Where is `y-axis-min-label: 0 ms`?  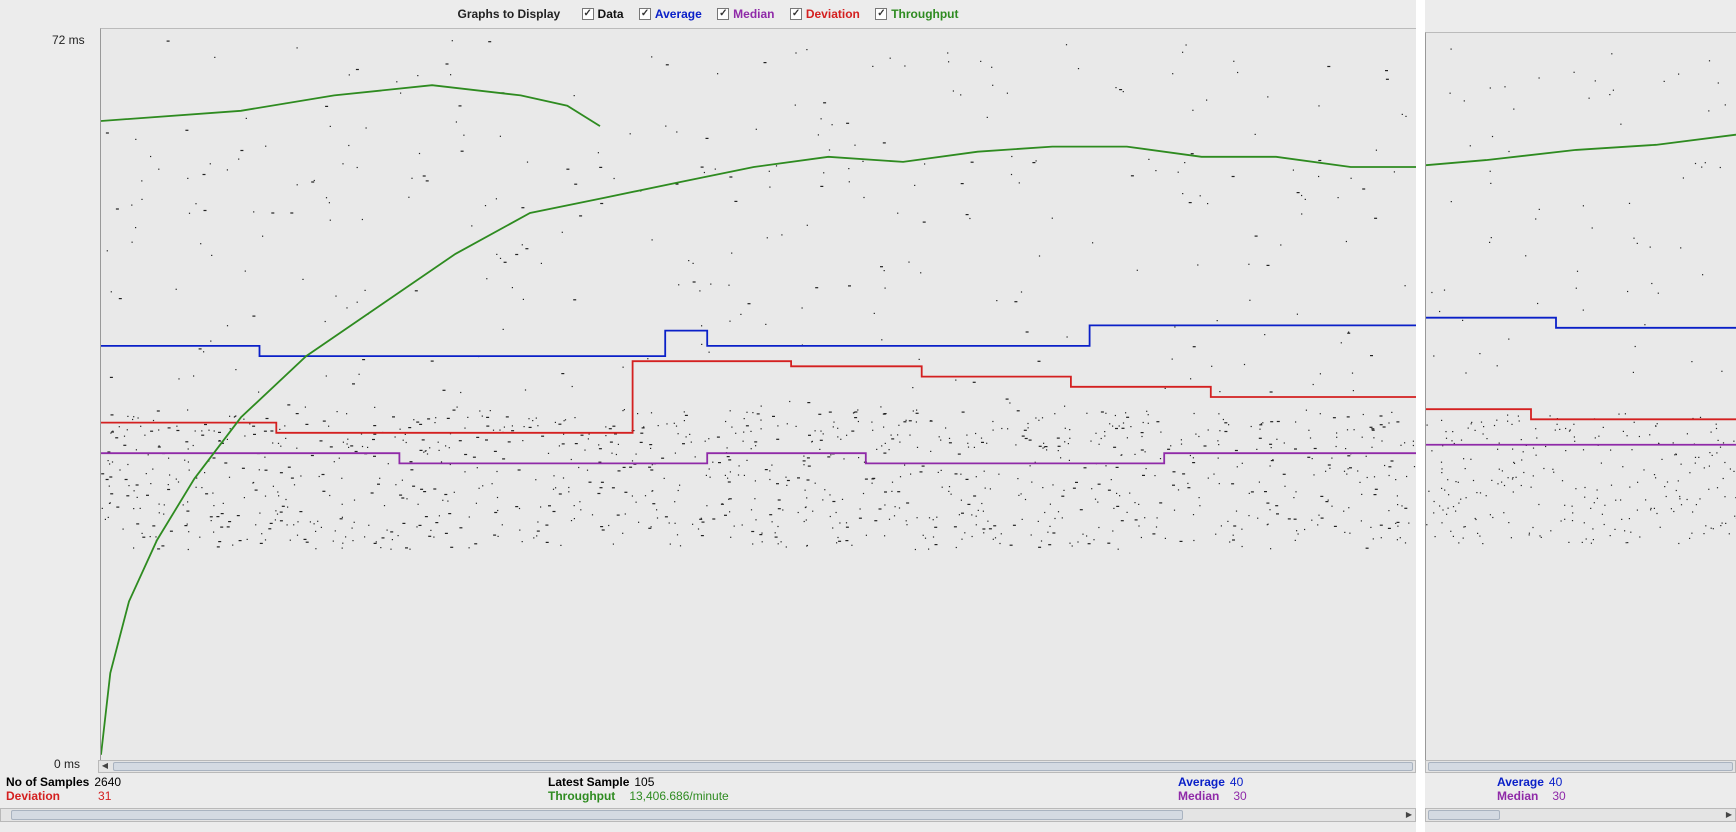
y-axis-min-label: 0 ms is located at coordinates (67, 764).